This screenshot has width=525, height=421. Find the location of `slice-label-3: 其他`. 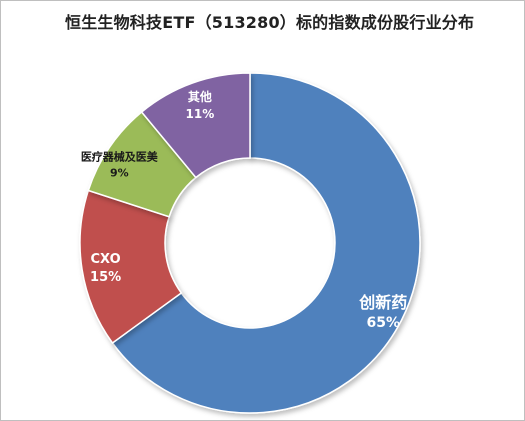

slice-label-3: 其他 is located at coordinates (200, 96).